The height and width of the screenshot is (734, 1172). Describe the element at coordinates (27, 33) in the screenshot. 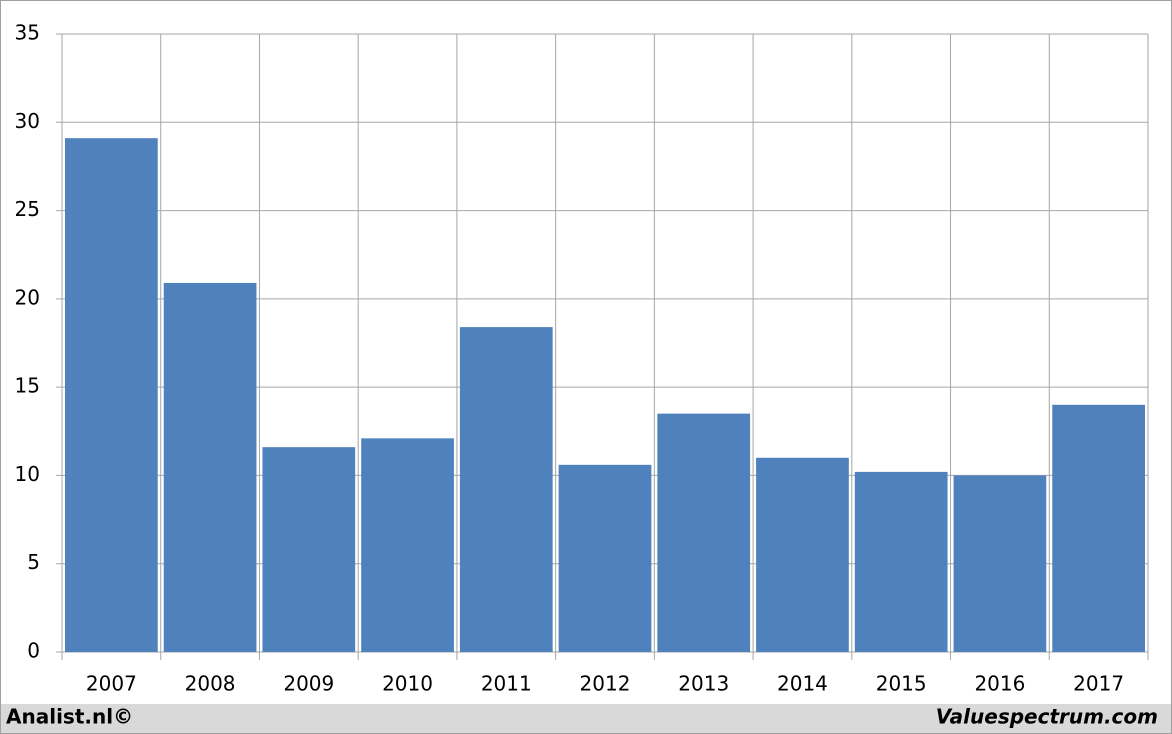

I see `y-tick-label: 35` at that location.